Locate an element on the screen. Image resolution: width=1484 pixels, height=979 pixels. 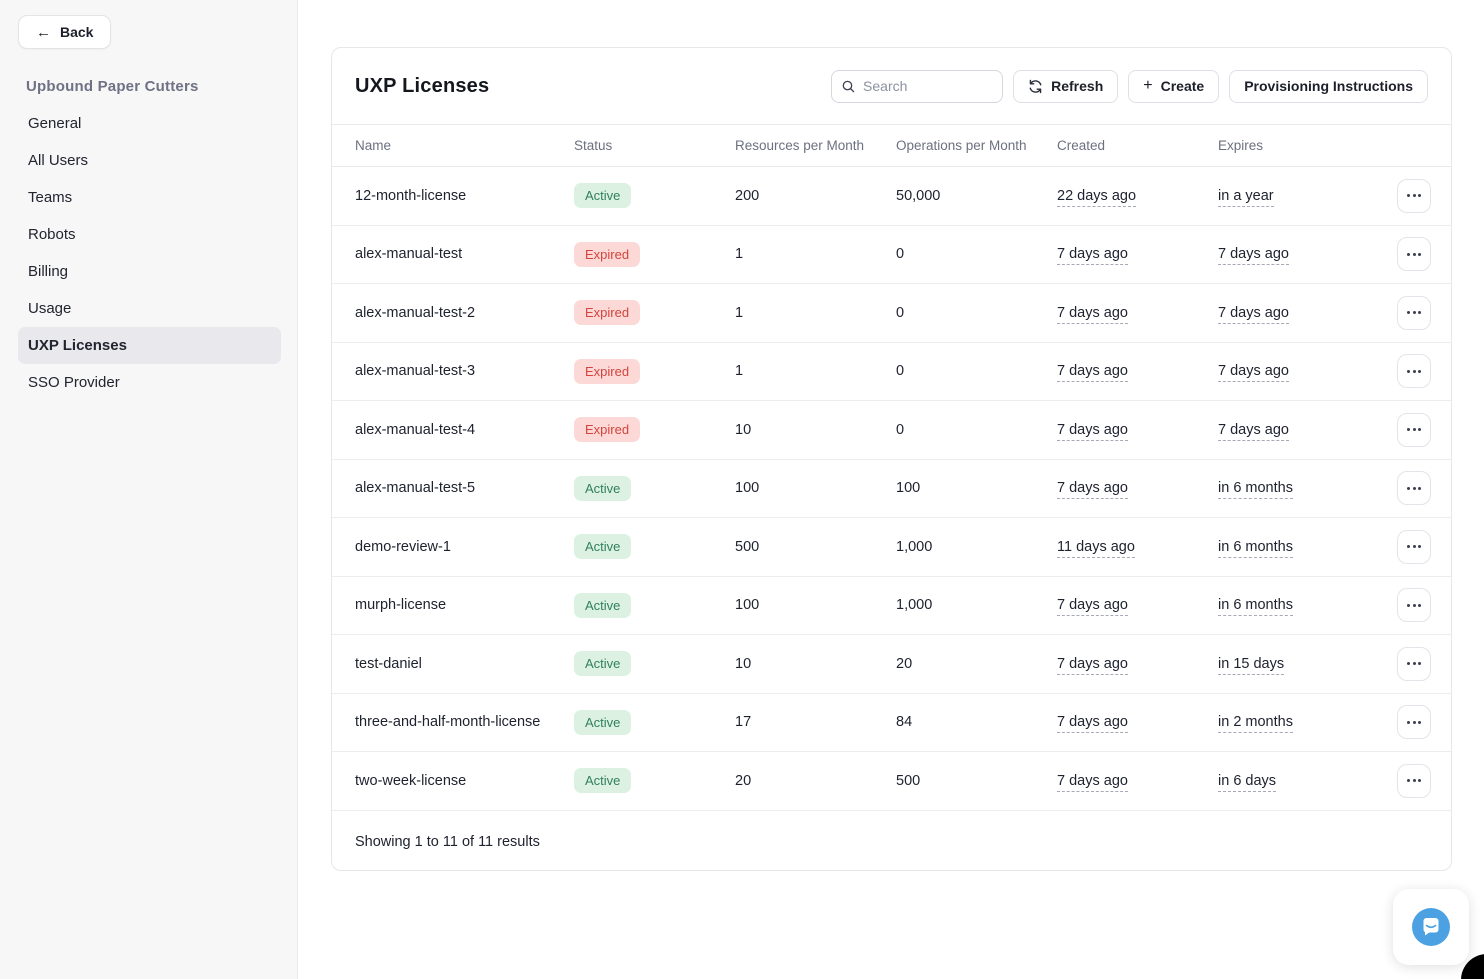
create-button-label: Create is located at coordinates (1182, 86).